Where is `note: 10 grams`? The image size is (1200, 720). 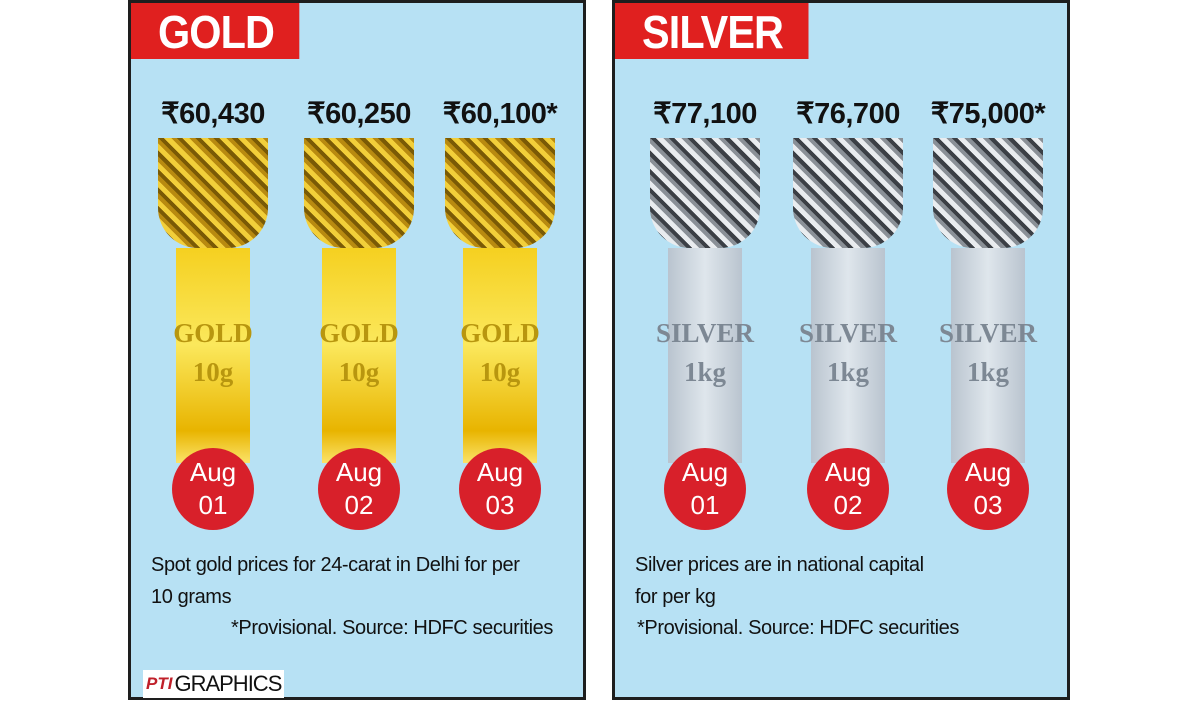 note: 10 grams is located at coordinates (191, 597).